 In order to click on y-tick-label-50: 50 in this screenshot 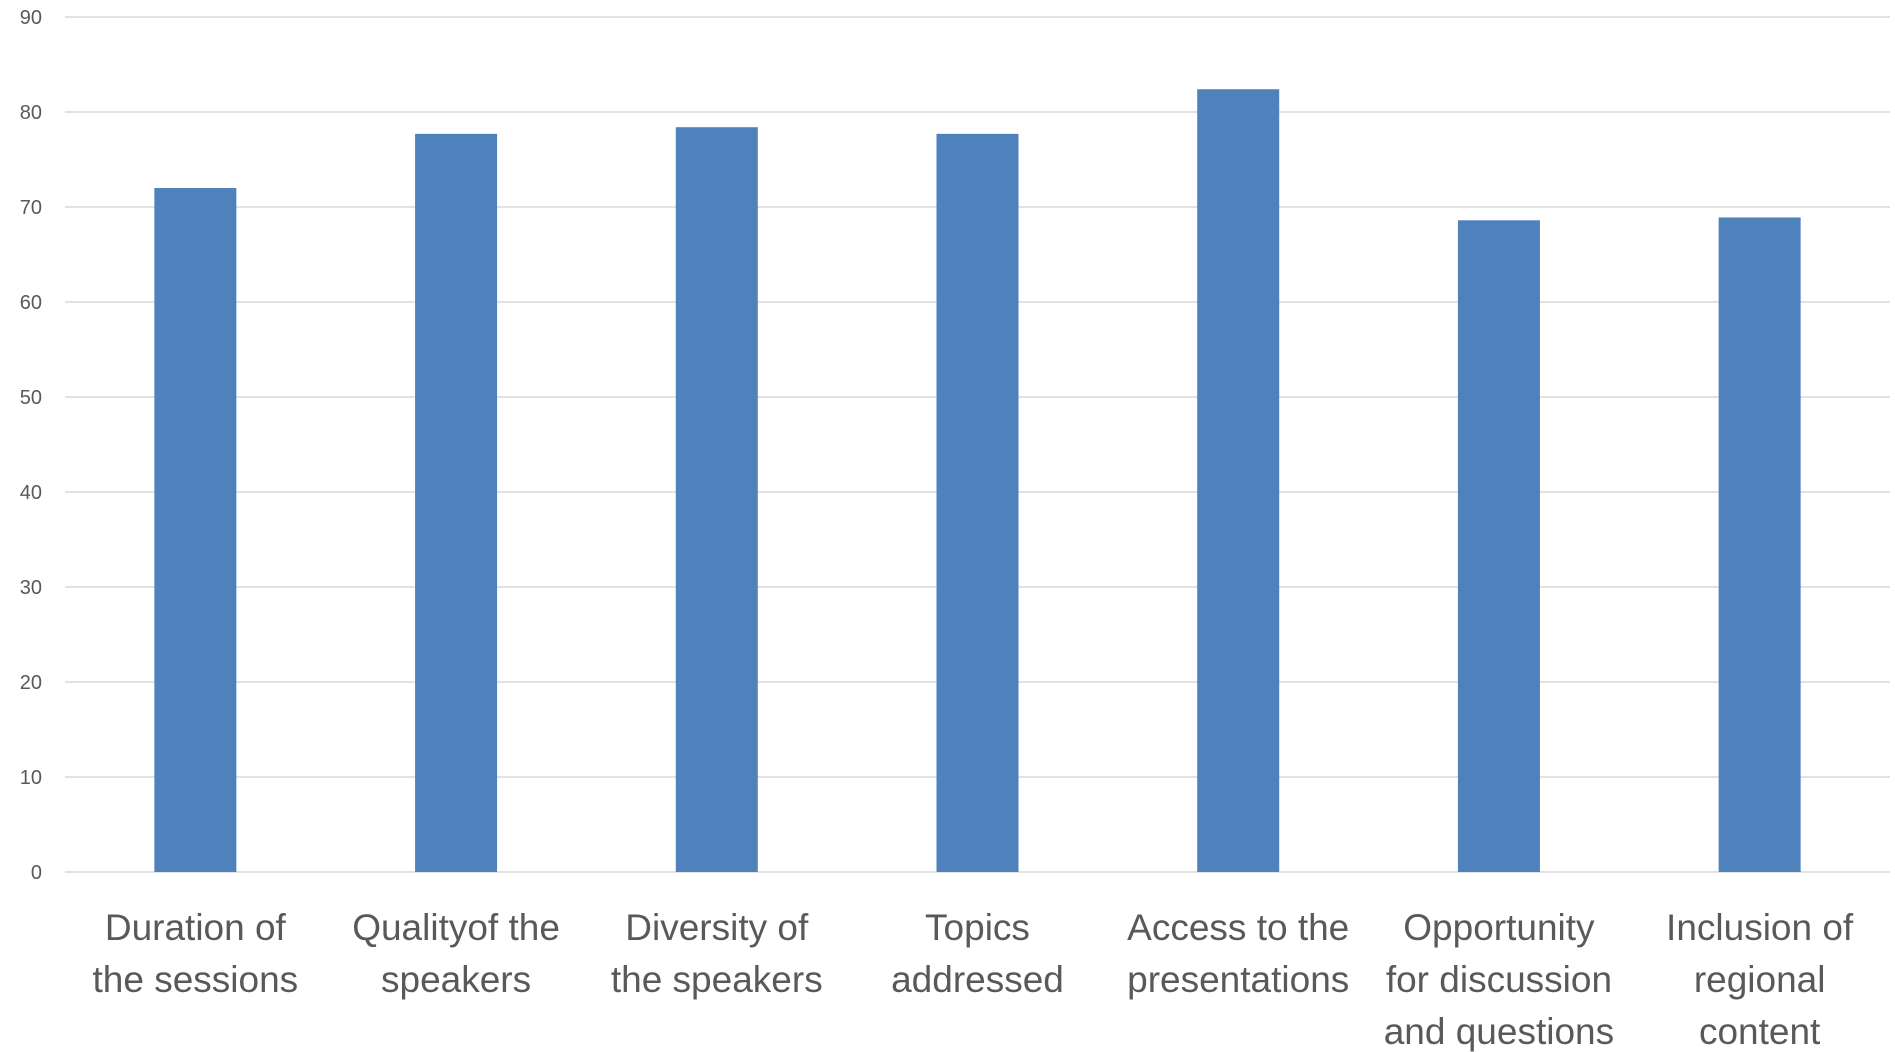, I will do `click(31, 398)`.